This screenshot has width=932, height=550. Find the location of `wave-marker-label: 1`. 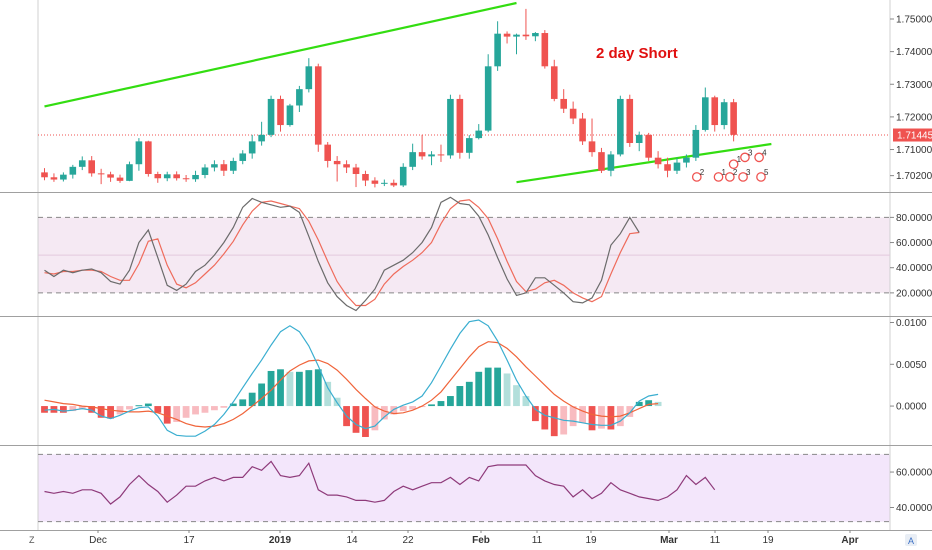

wave-marker-label: 1 is located at coordinates (724, 172).